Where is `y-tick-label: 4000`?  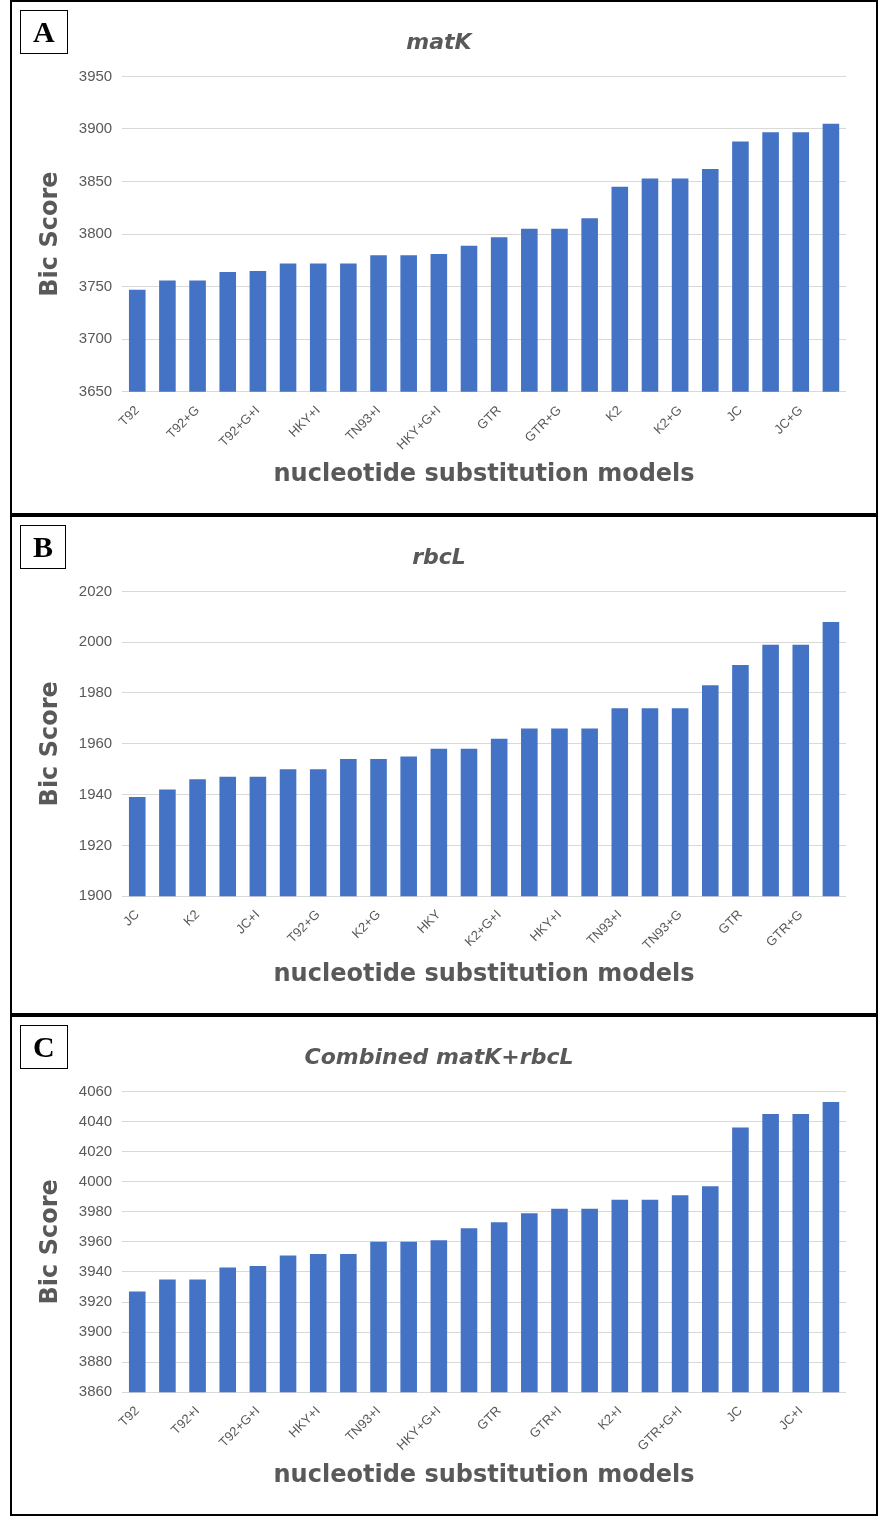
y-tick-label: 4000 is located at coordinates (95, 1180).